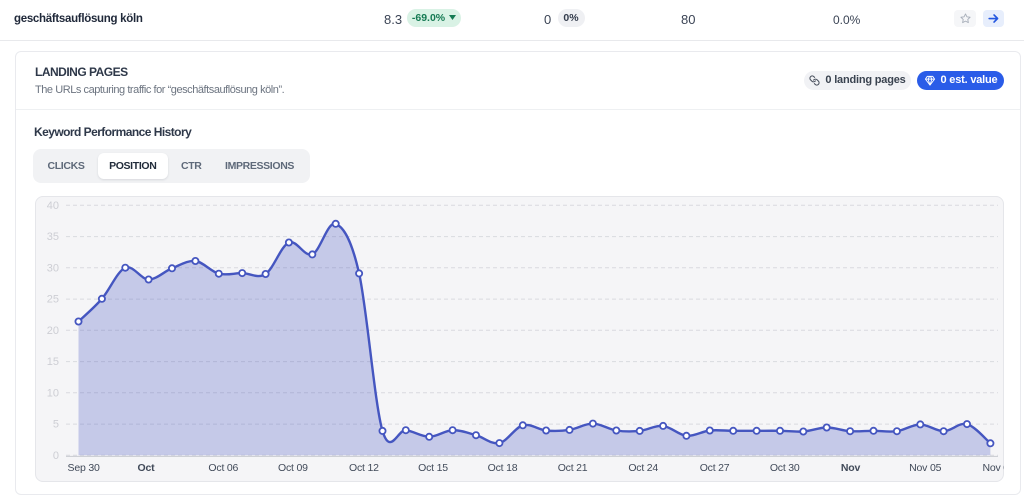 This screenshot has width=1024, height=499. What do you see at coordinates (53, 393) in the screenshot?
I see `svg-text: 10` at bounding box center [53, 393].